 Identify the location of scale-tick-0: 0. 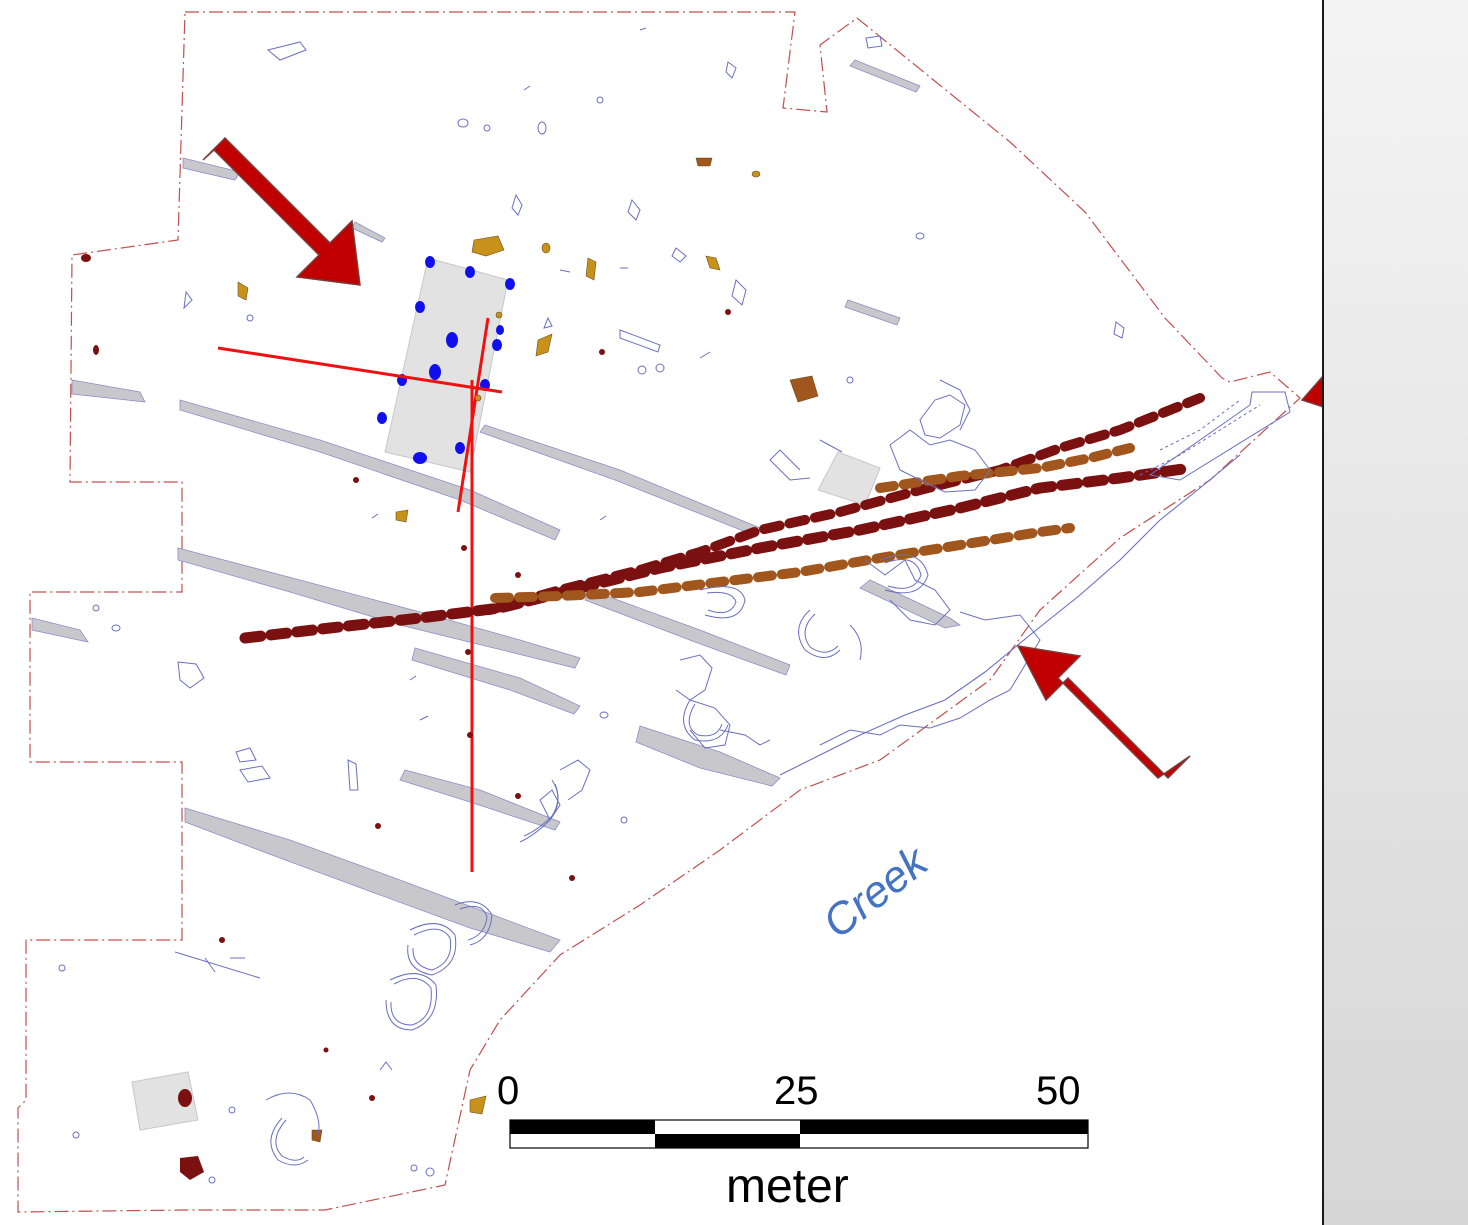
(508, 1091).